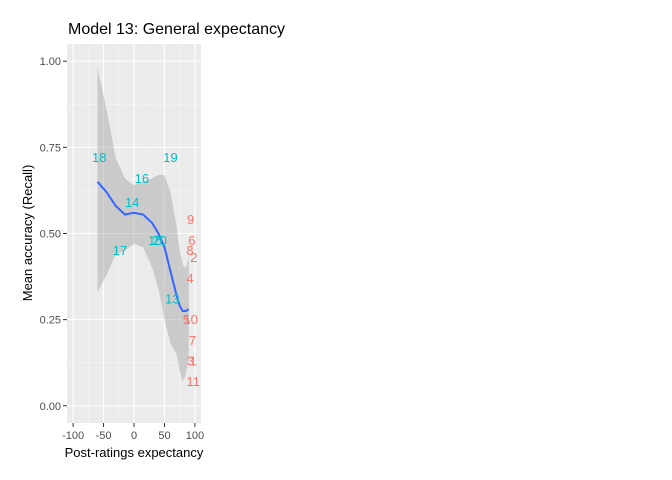 The image size is (672, 480). I want to click on x-tick-label: 50, so click(164, 436).